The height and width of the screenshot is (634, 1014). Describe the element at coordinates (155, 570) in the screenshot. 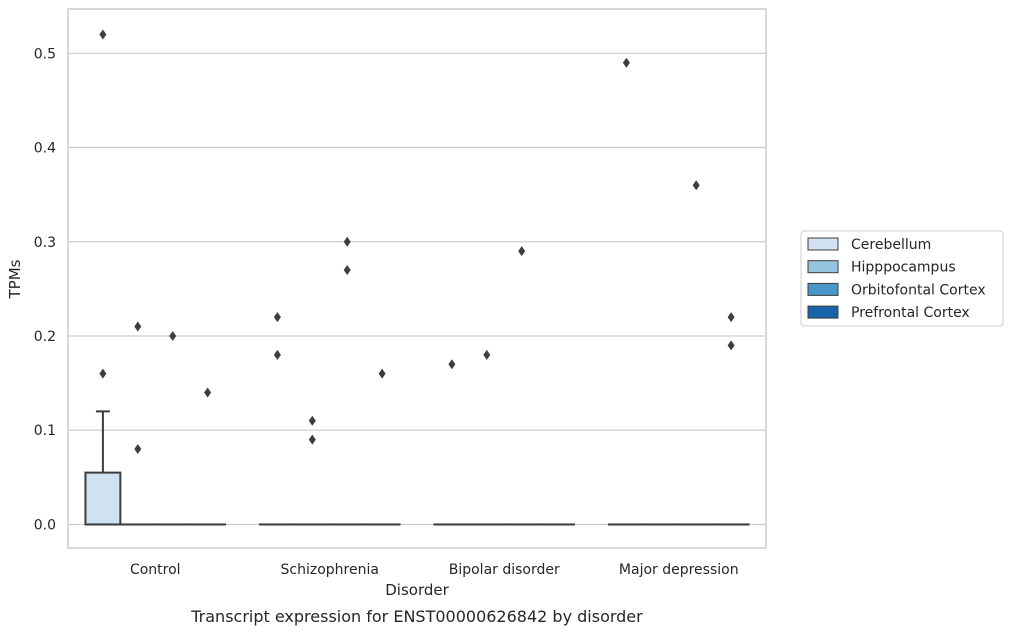

I see `x-tick-label: Control` at that location.